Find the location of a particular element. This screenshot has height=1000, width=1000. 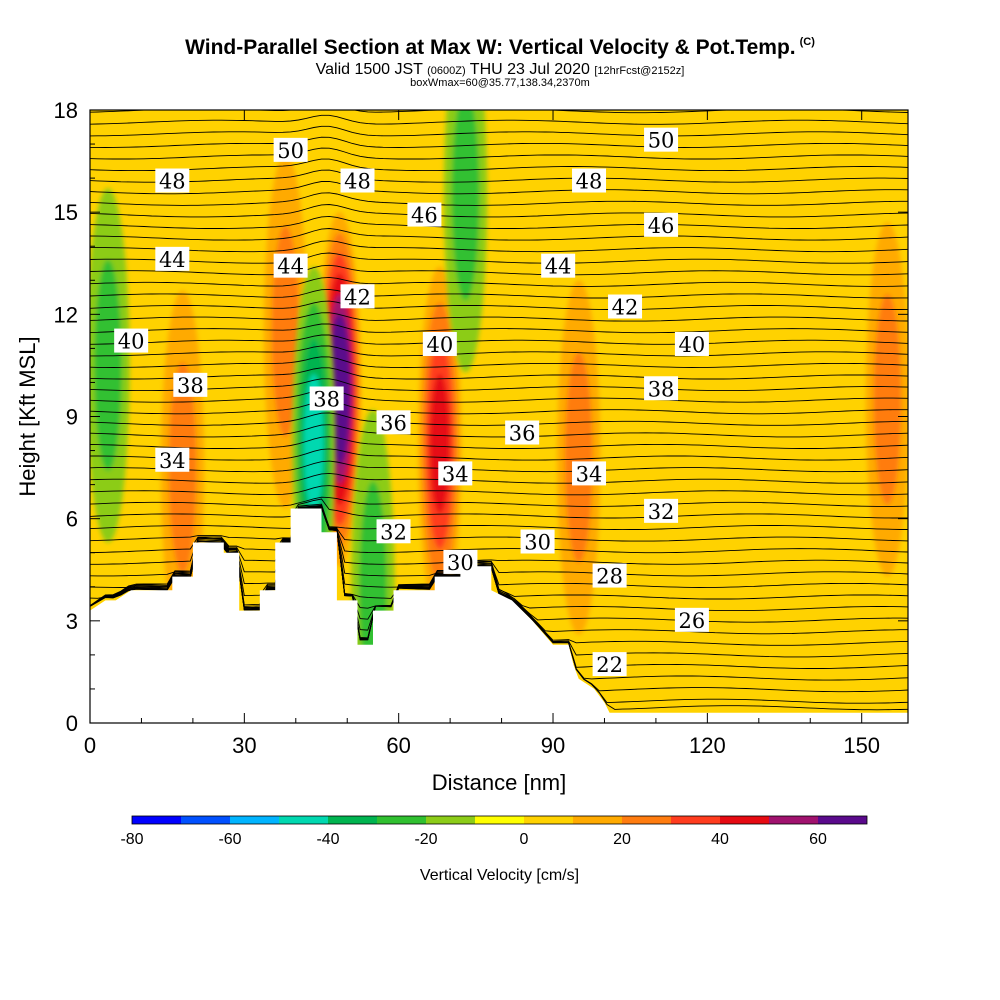

theta-label-text: 28 is located at coordinates (609, 577).